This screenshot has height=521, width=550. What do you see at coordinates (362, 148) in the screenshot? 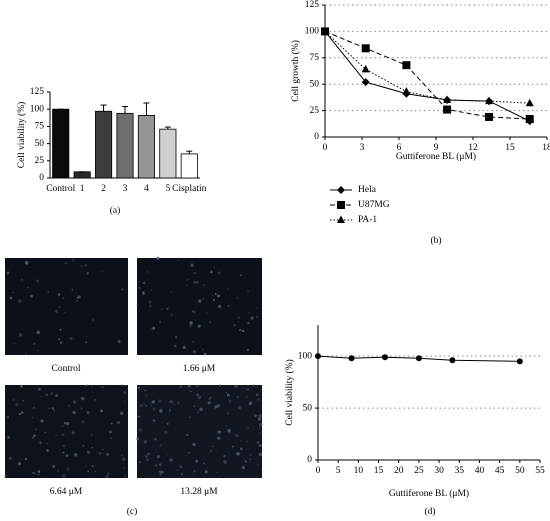
I see `x-tick-label: 3` at bounding box center [362, 148].